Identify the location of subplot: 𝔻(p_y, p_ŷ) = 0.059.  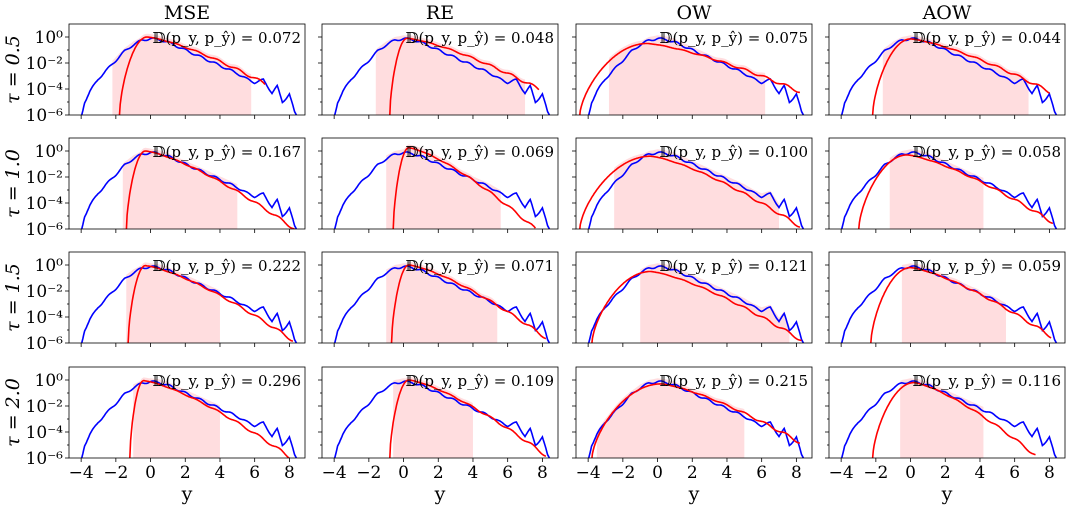
(945, 299).